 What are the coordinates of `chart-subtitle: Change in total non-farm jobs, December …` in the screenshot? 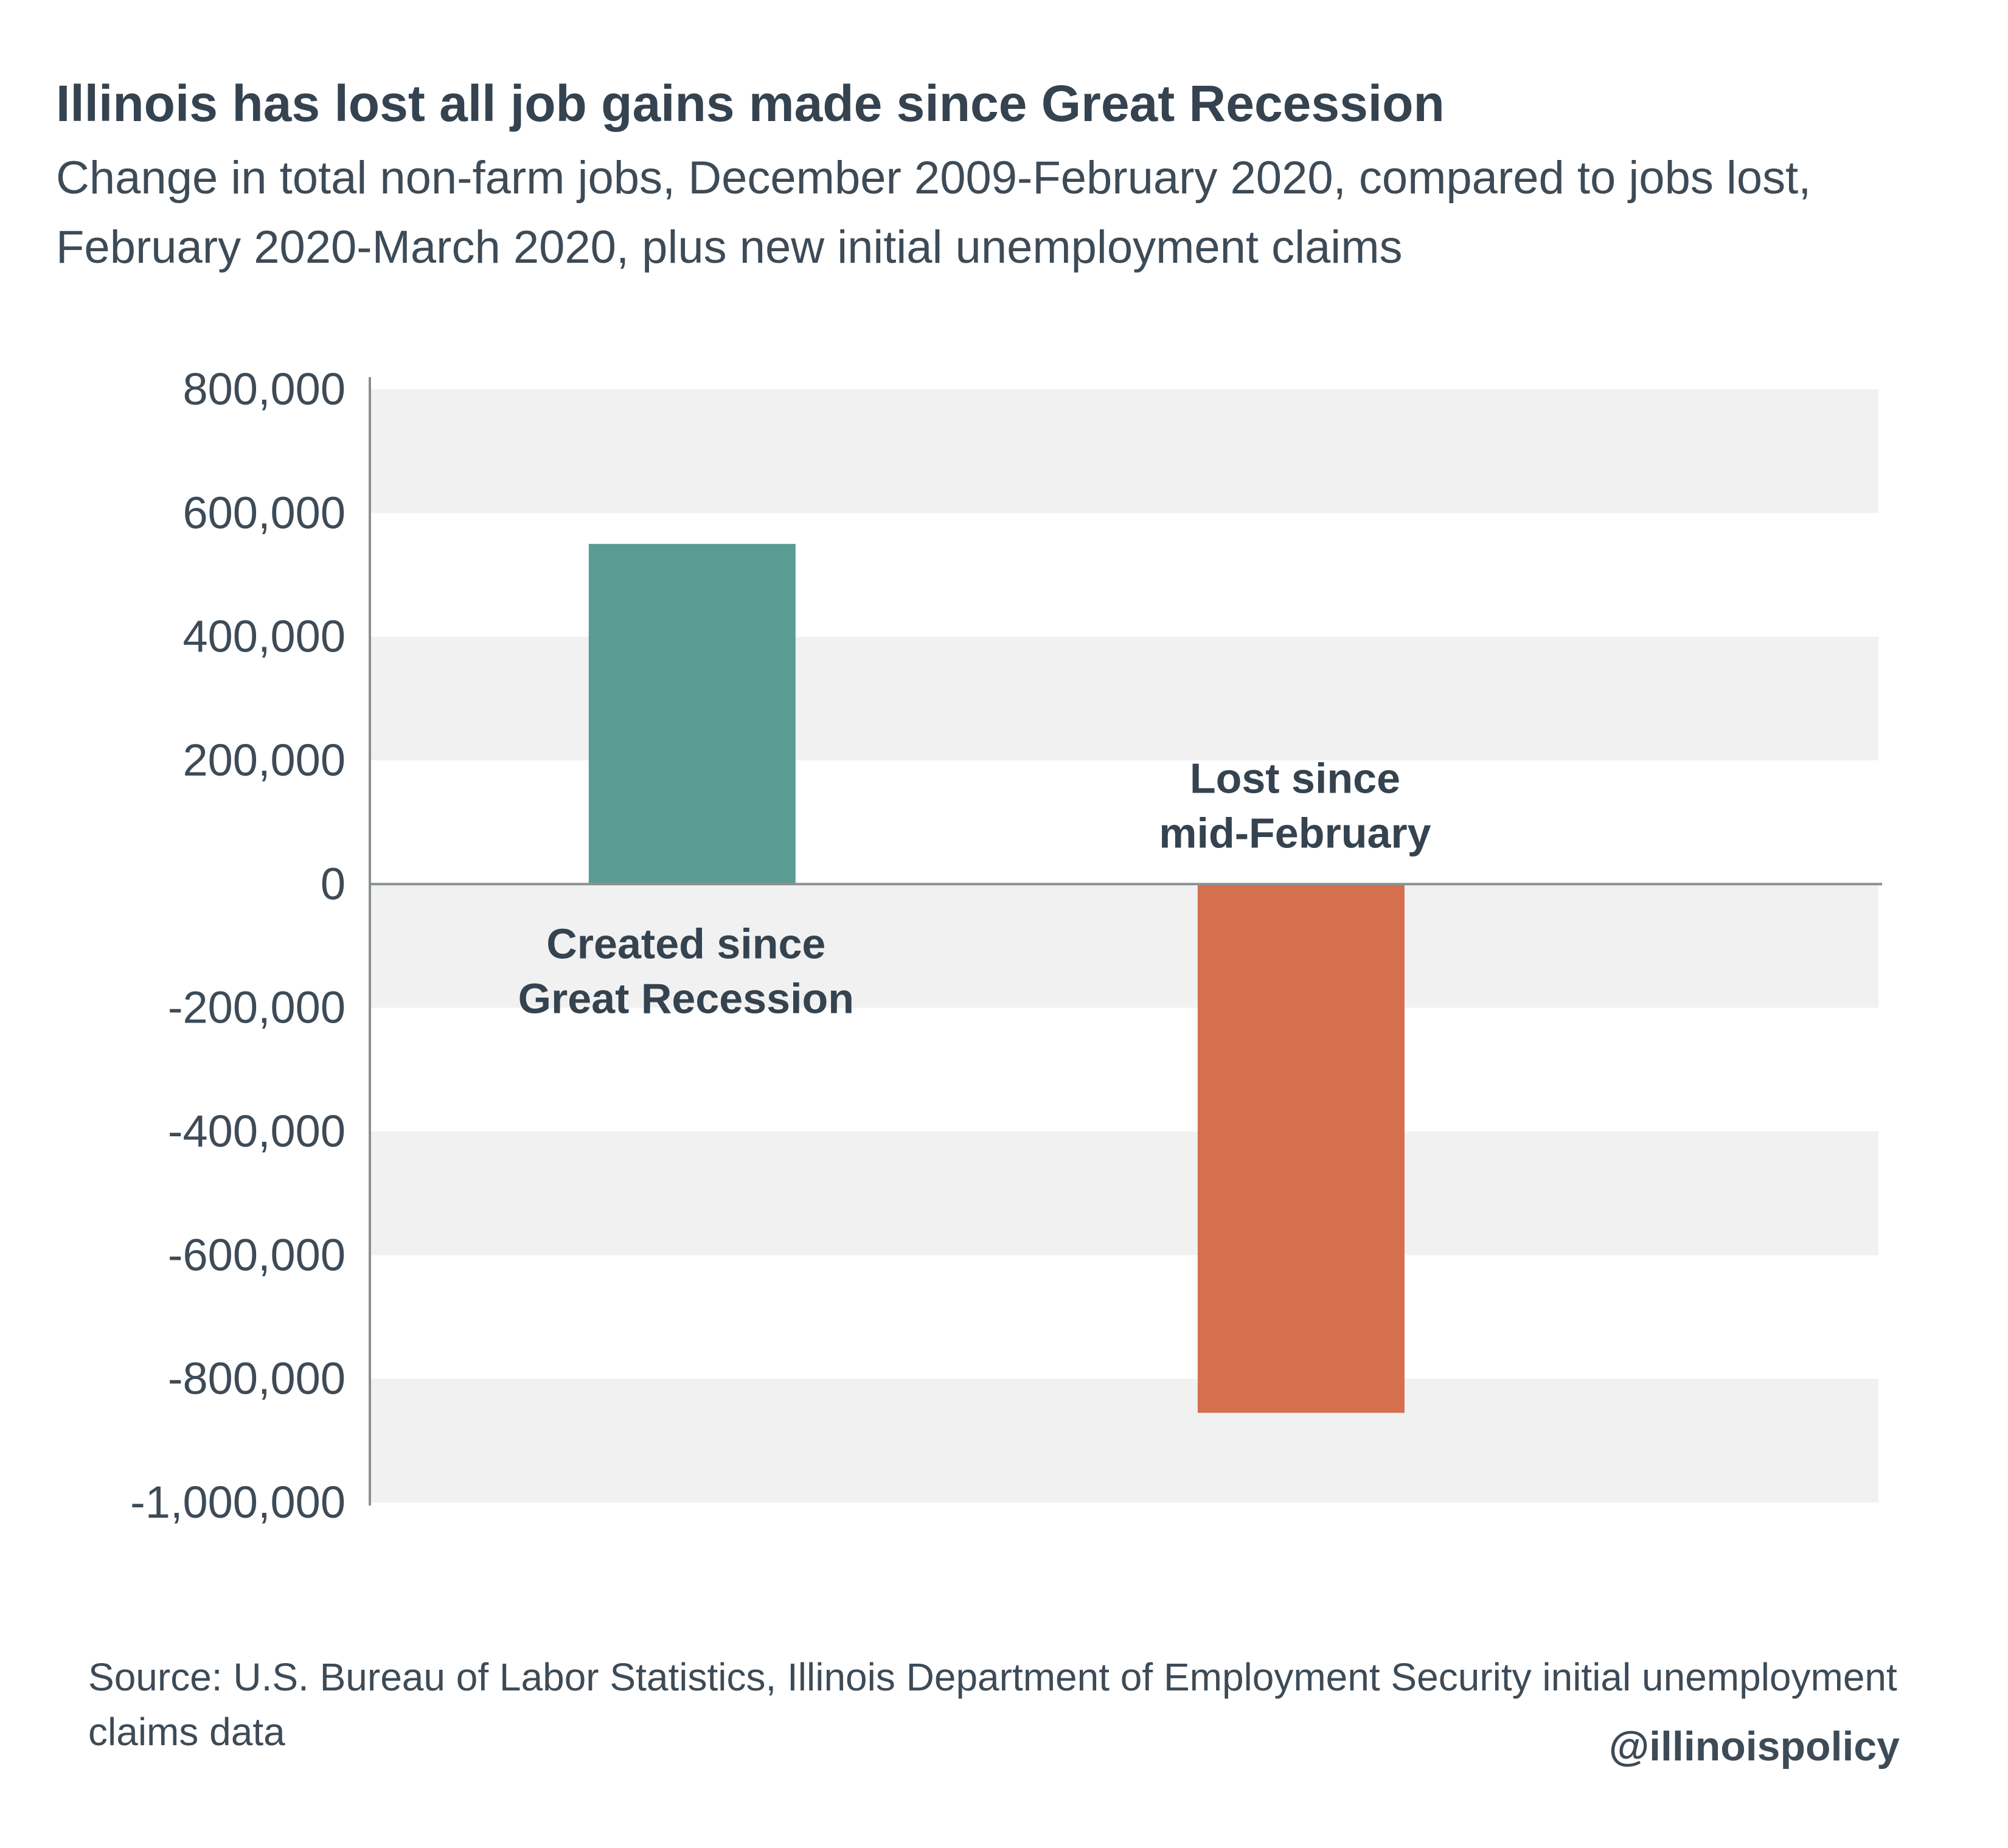 It's located at (934, 213).